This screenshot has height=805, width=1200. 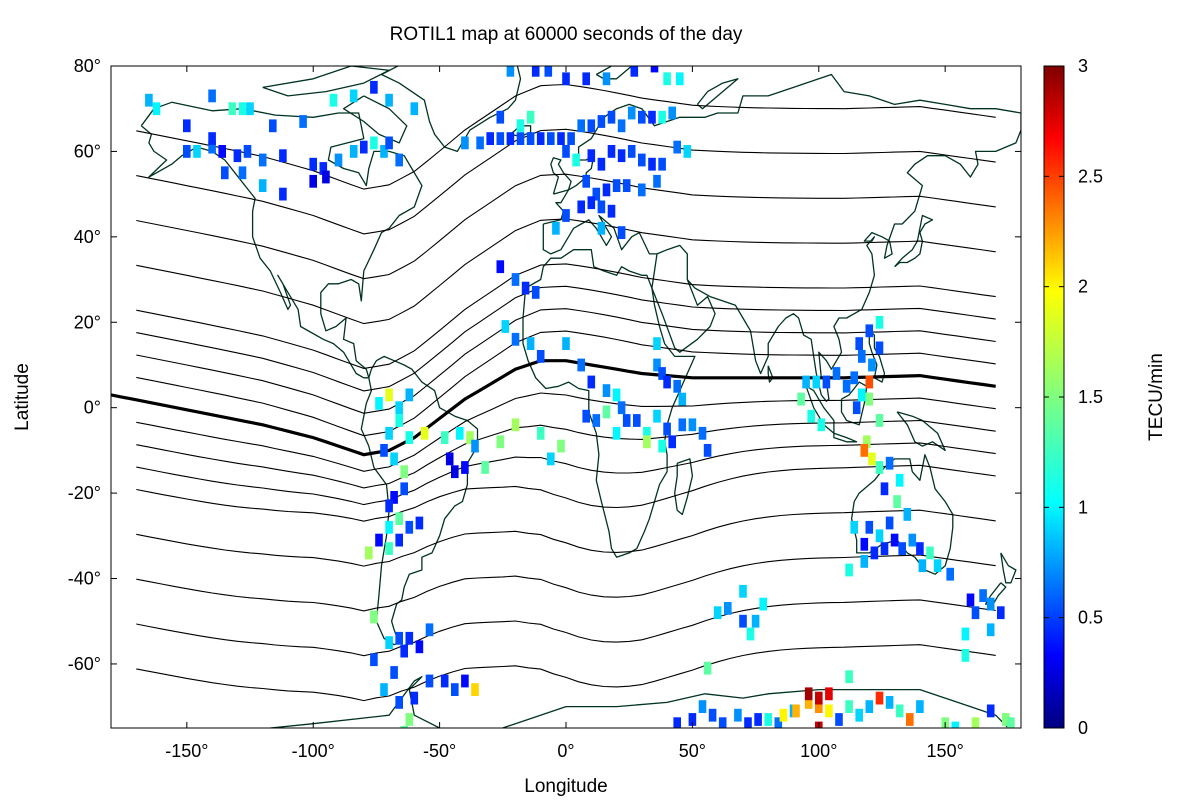 I want to click on coastline-novaya-zemlya, so click(x=717, y=94).